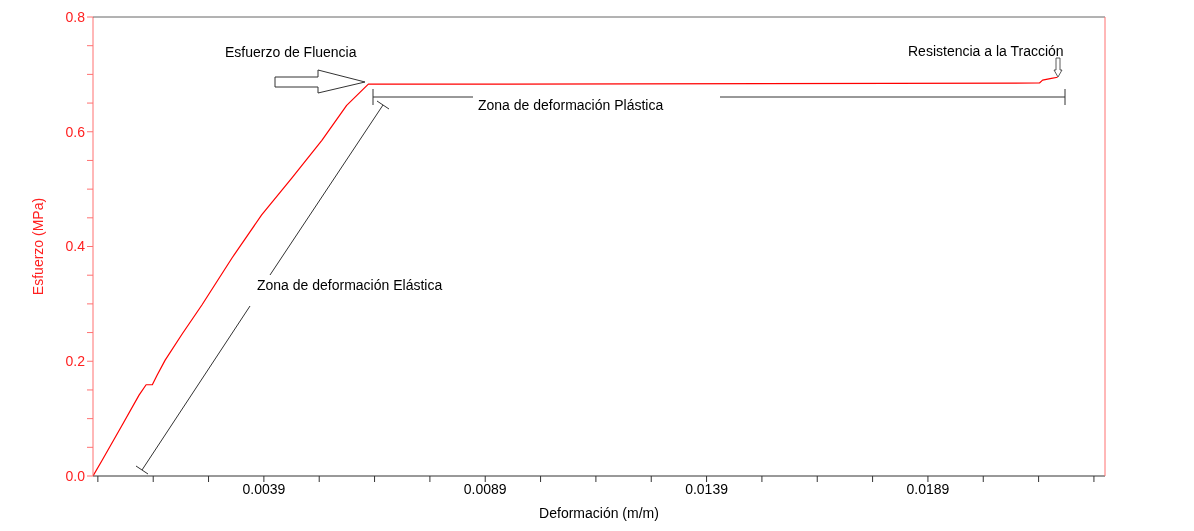 This screenshot has width=1194, height=531. Describe the element at coordinates (350, 285) in the screenshot. I see `annotation: Zona de deformación Elástica` at that location.